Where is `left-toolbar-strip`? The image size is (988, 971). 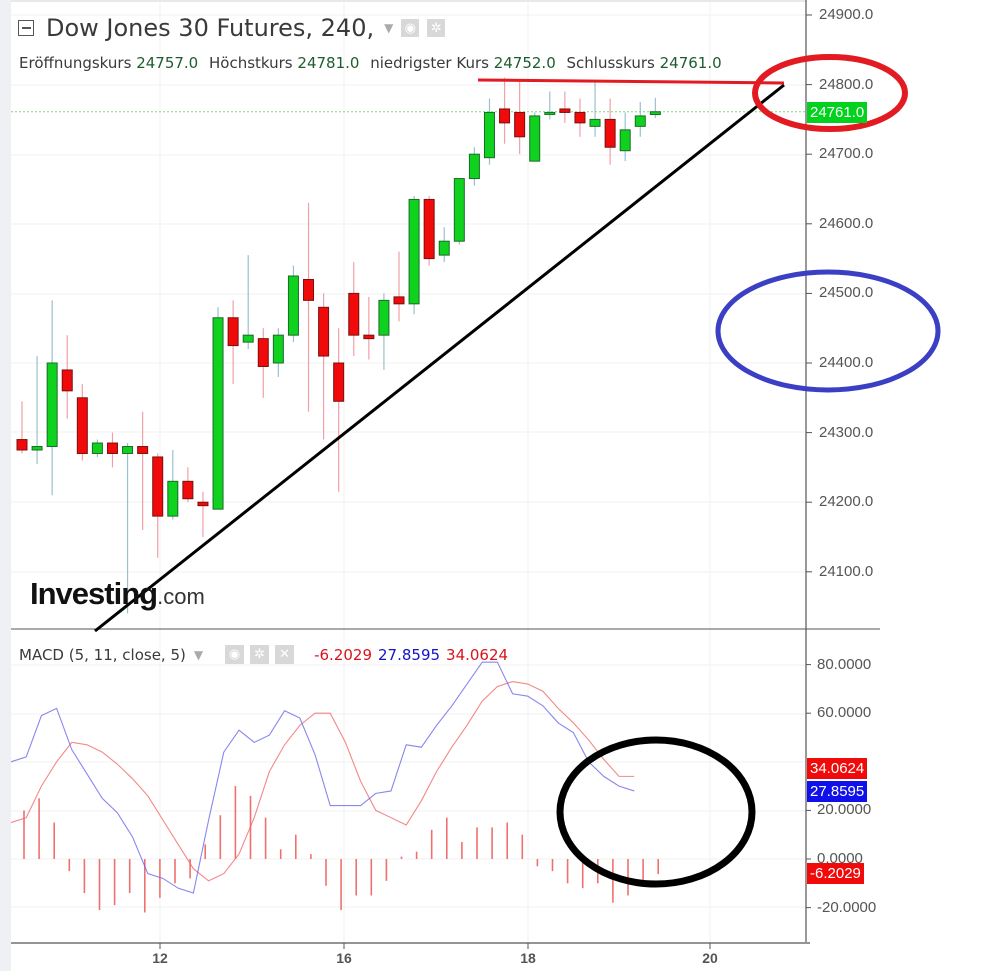
left-toolbar-strip is located at coordinates (5, 485).